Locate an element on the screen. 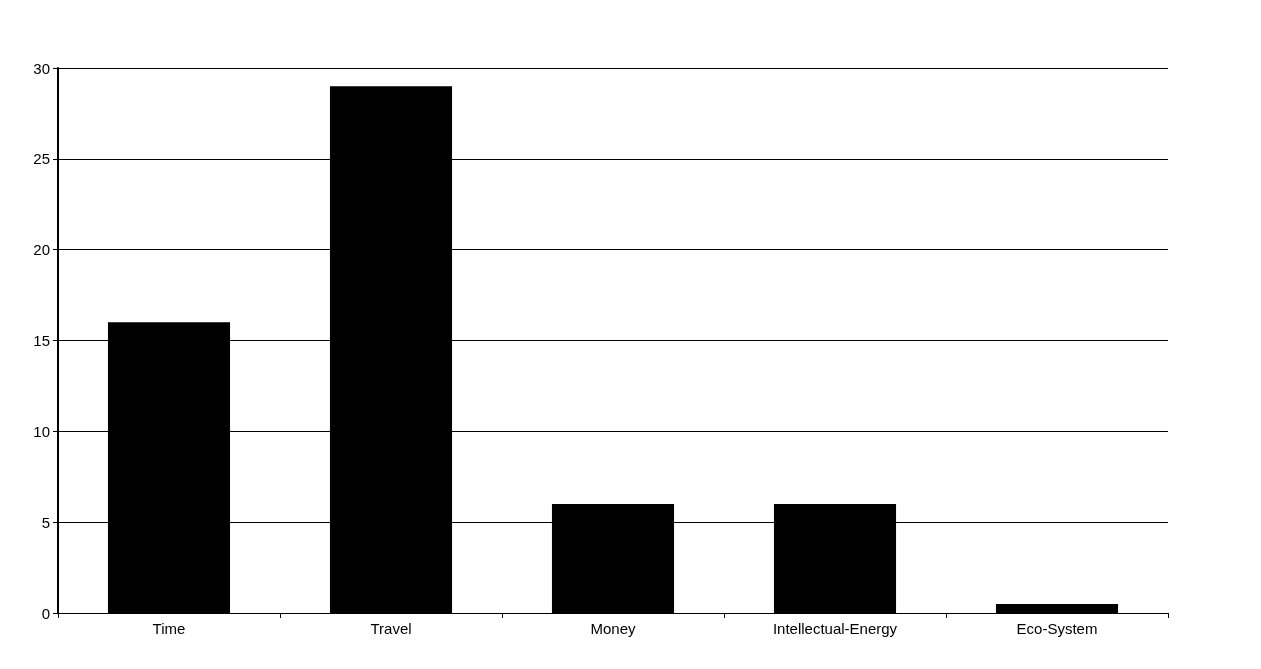  x-tick-label: Money is located at coordinates (613, 628).